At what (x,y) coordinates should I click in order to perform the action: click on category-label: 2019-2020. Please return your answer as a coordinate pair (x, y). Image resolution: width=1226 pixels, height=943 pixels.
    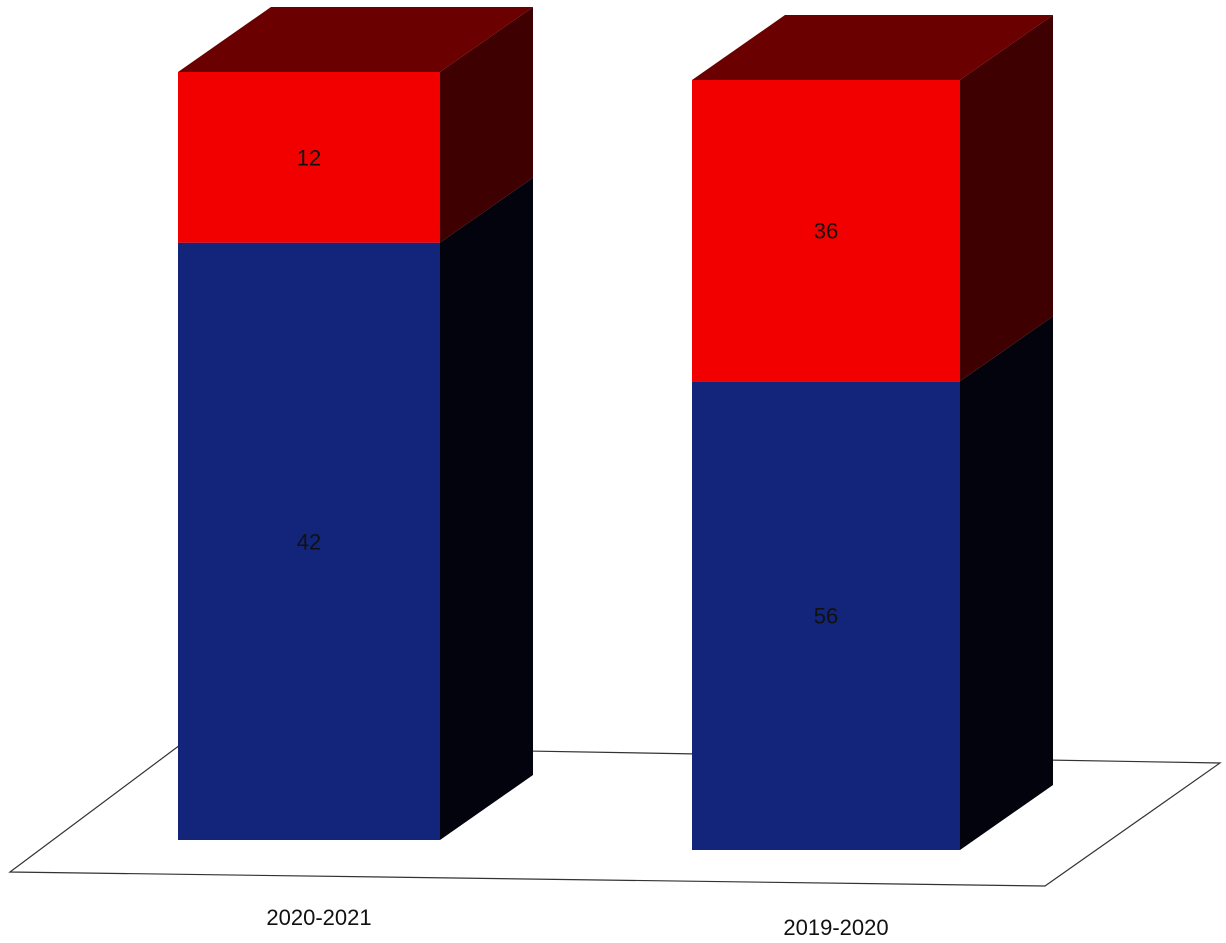
    Looking at the image, I should click on (835, 927).